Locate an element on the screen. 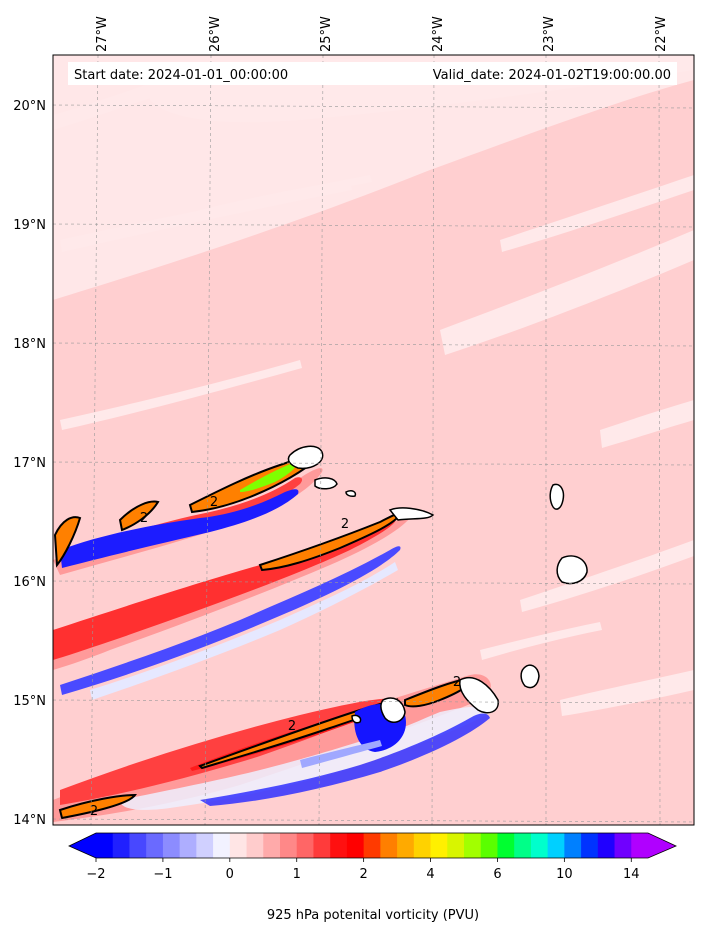 This screenshot has width=703, height=935. island-santa-luzia is located at coordinates (351, 493).